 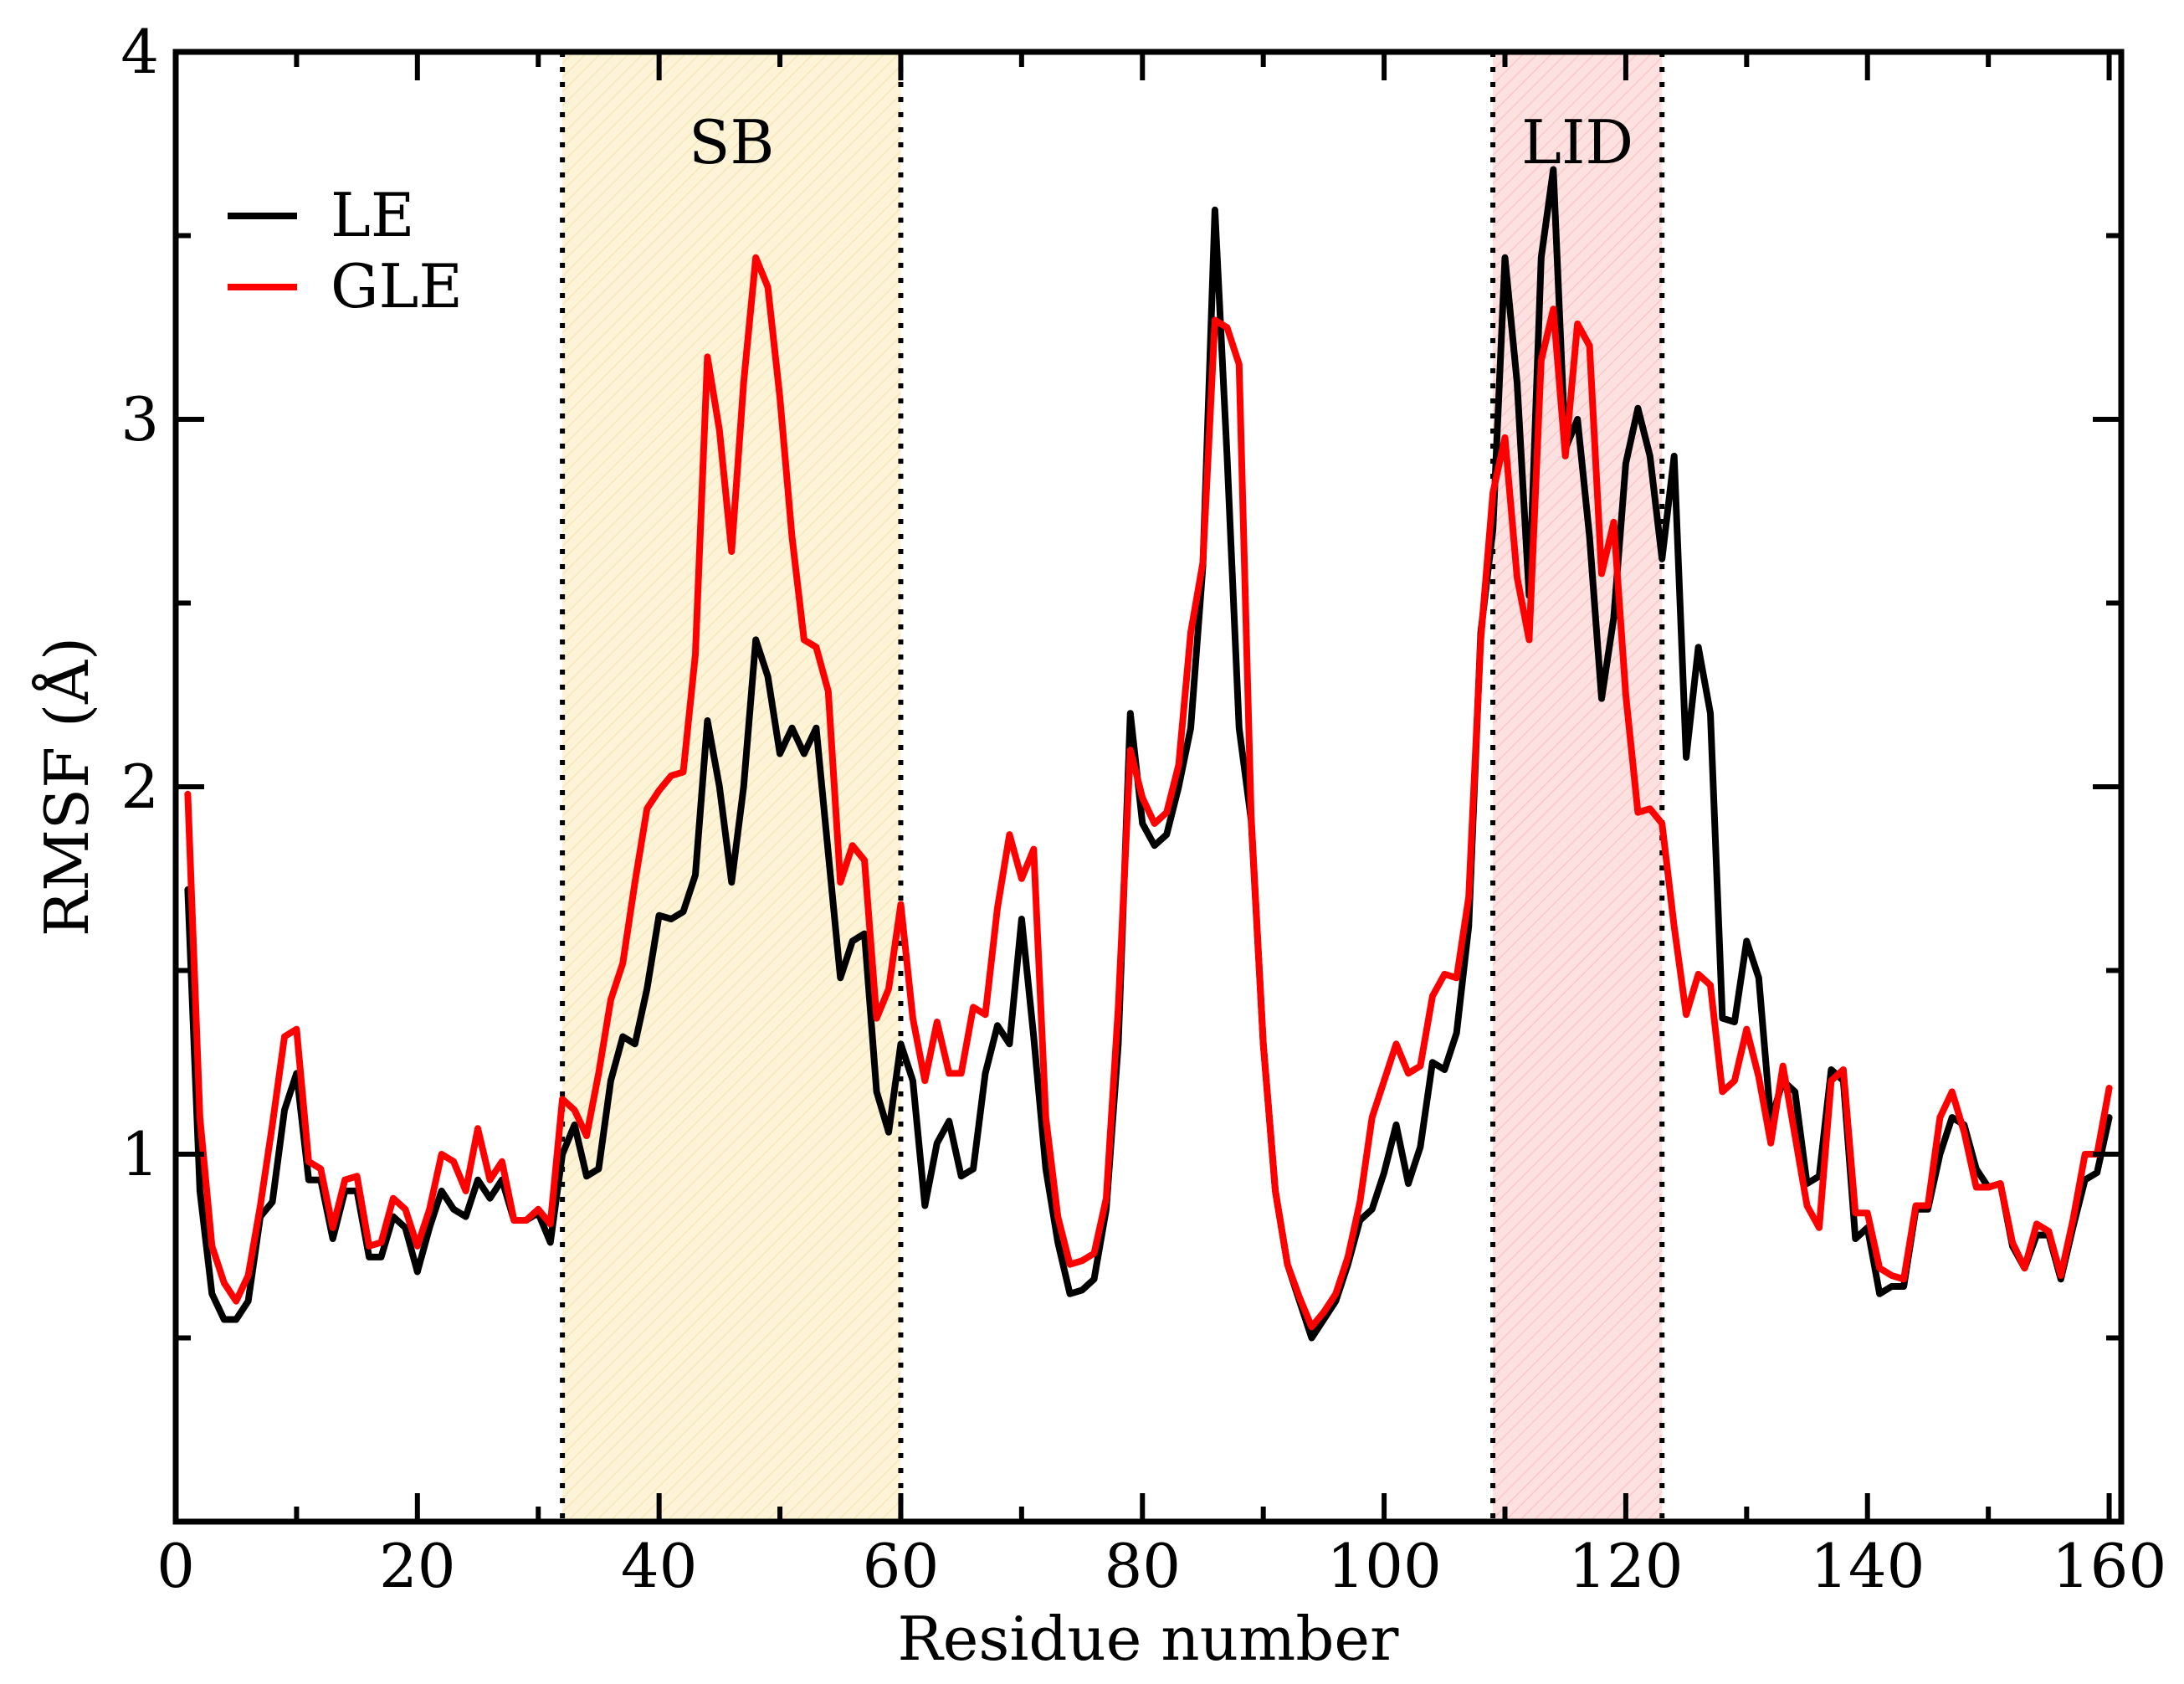 What do you see at coordinates (139, 419) in the screenshot?
I see `y-tick-label: 3` at bounding box center [139, 419].